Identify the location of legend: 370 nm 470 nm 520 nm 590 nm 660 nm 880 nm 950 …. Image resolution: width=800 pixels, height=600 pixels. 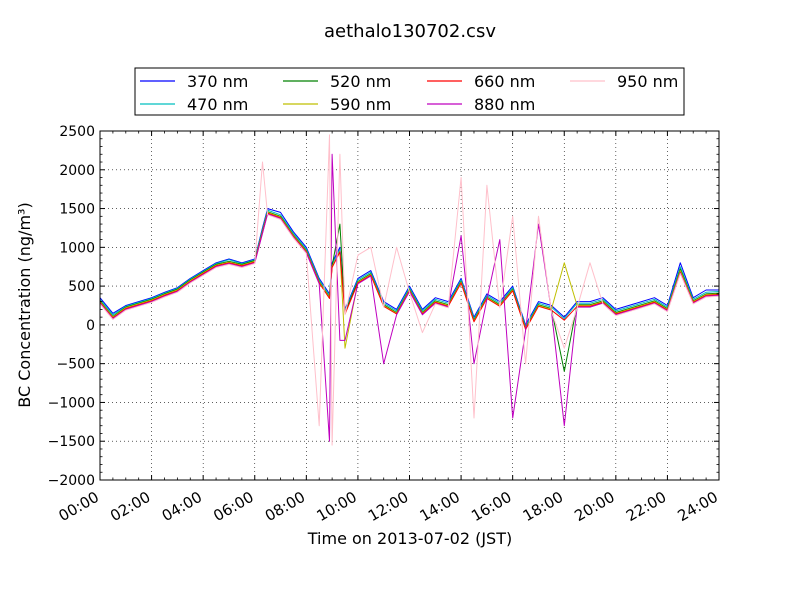
(409, 91).